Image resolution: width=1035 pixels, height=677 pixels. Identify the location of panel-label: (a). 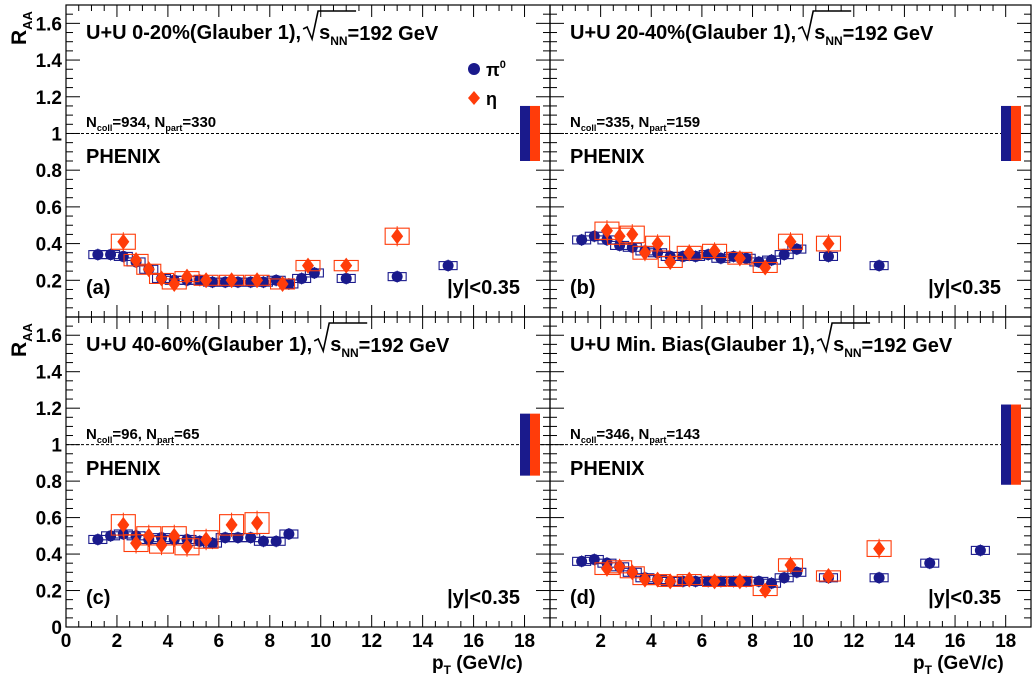
(98, 288).